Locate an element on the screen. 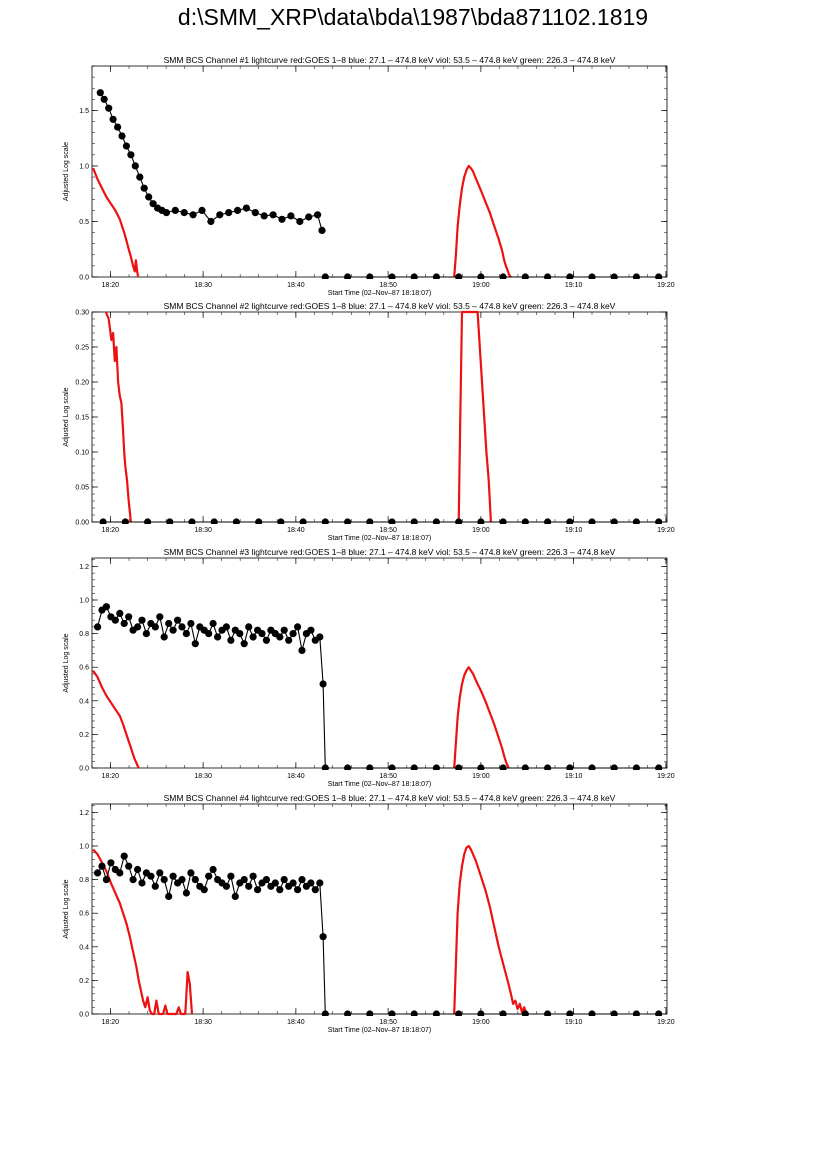 The height and width of the screenshot is (1169, 826). y-tick-label: 0.2 is located at coordinates (84, 735).